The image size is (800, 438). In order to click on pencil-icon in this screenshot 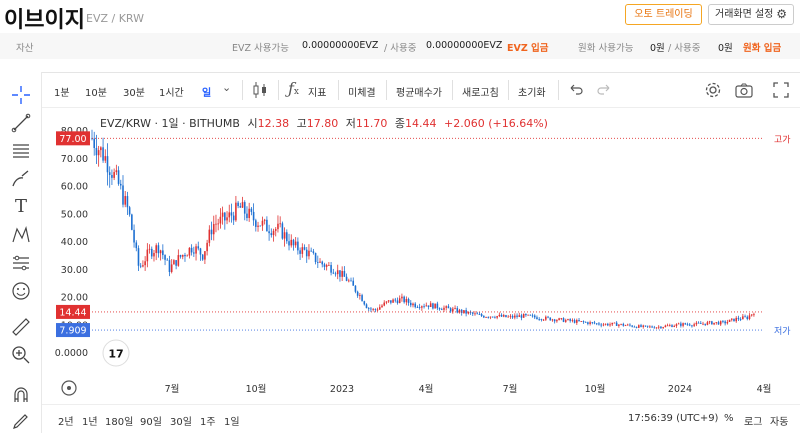, I will do `click(21, 421)`.